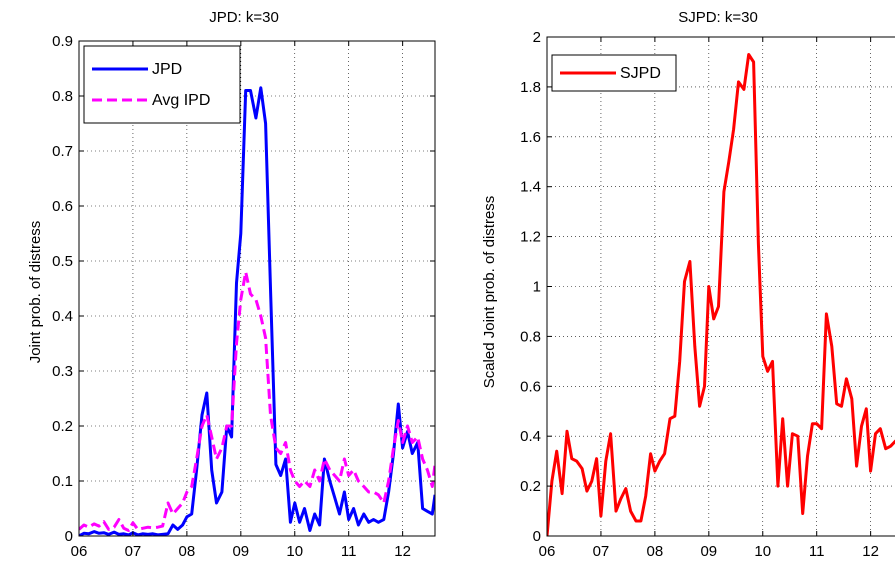  I want to click on jpd-legend-box, so click(162, 84).